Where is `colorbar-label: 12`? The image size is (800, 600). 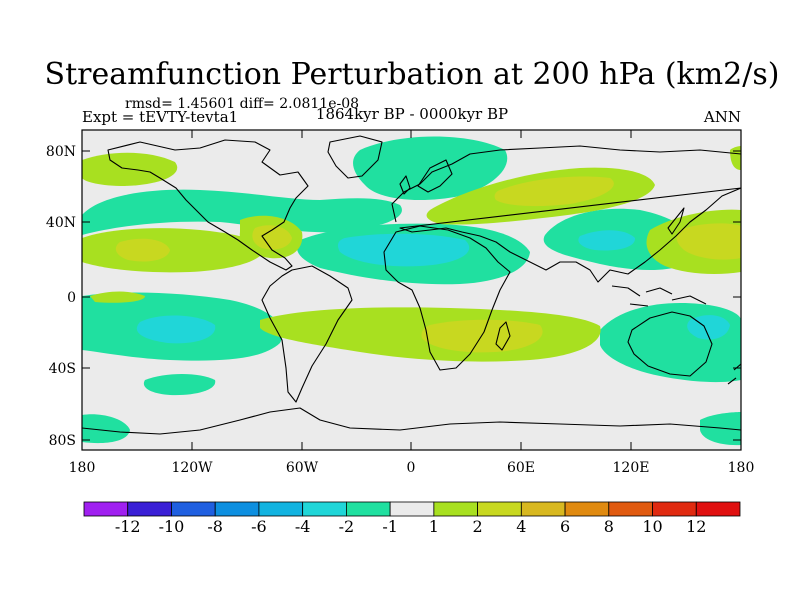 colorbar-label: 12 is located at coordinates (696, 526).